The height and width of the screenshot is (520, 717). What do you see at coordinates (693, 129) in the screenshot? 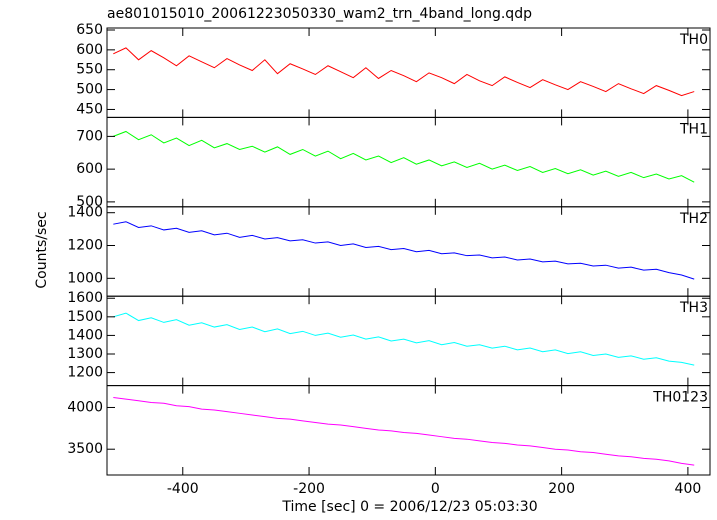
I see `legend-label: TH1` at bounding box center [693, 129].